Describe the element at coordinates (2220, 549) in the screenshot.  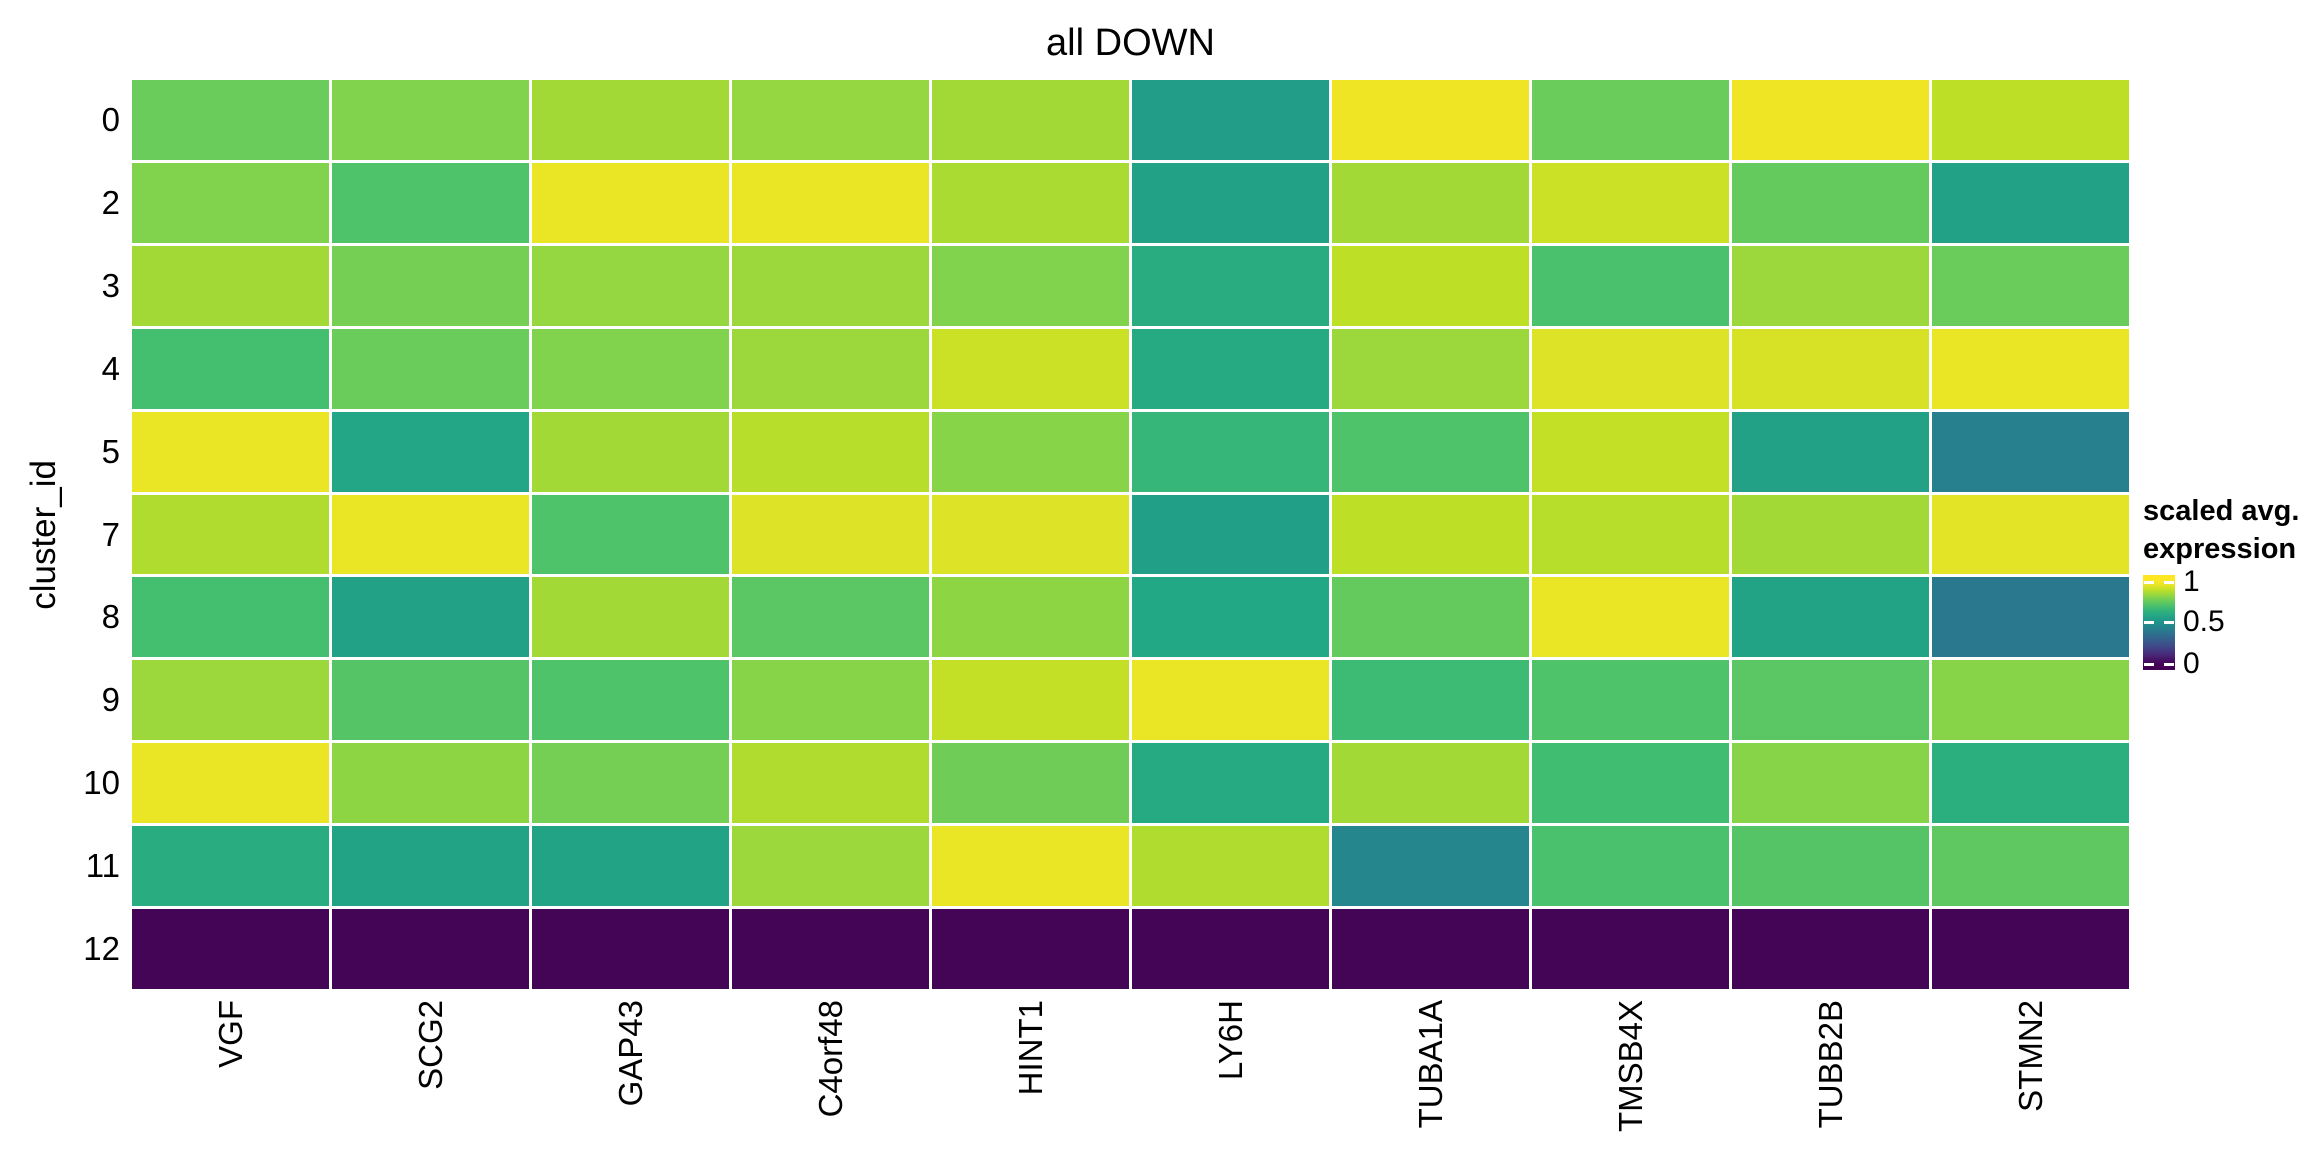
I see `legend-title-line-2: expression` at that location.